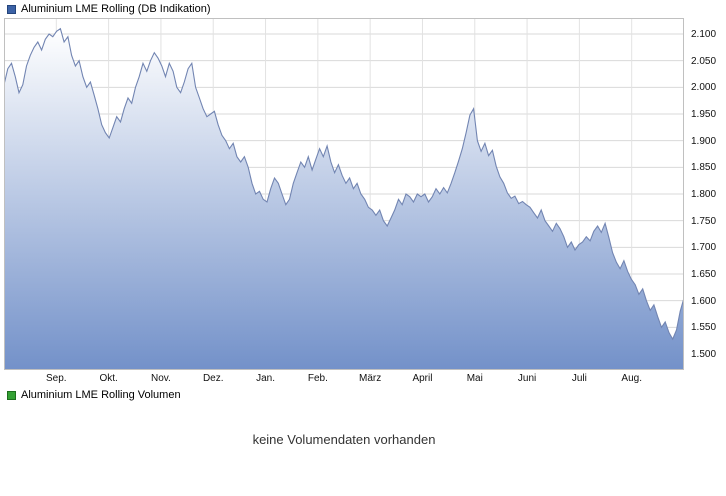 The width and height of the screenshot is (726, 496). Describe the element at coordinates (704, 168) in the screenshot. I see `y-axis-label: 1.850` at that location.